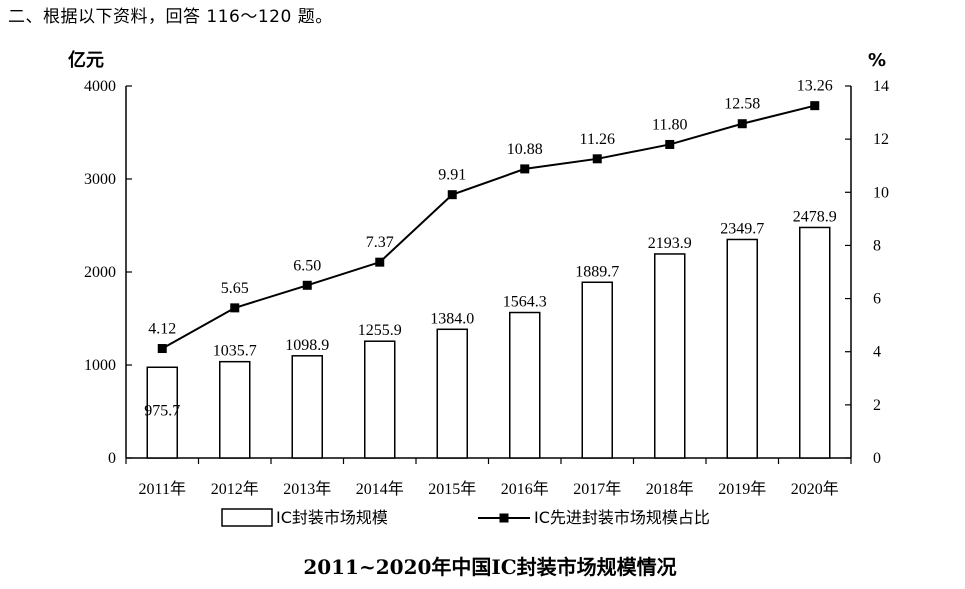  I want to click on left-tick-label: 3000, so click(100, 179).